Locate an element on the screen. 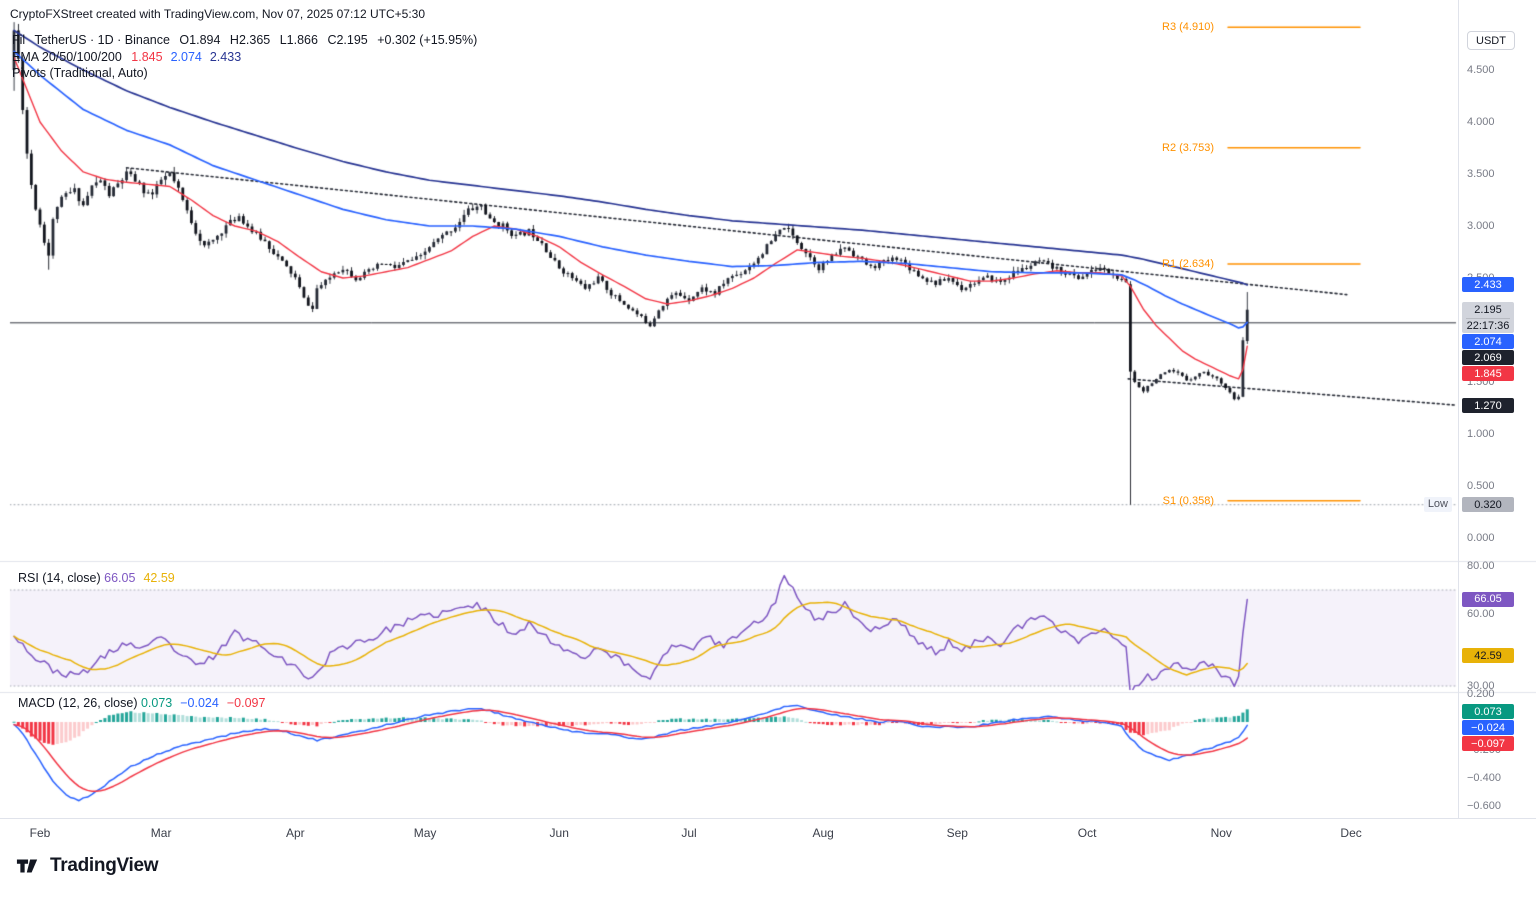  price-tick: 4.000 is located at coordinates (1481, 122).